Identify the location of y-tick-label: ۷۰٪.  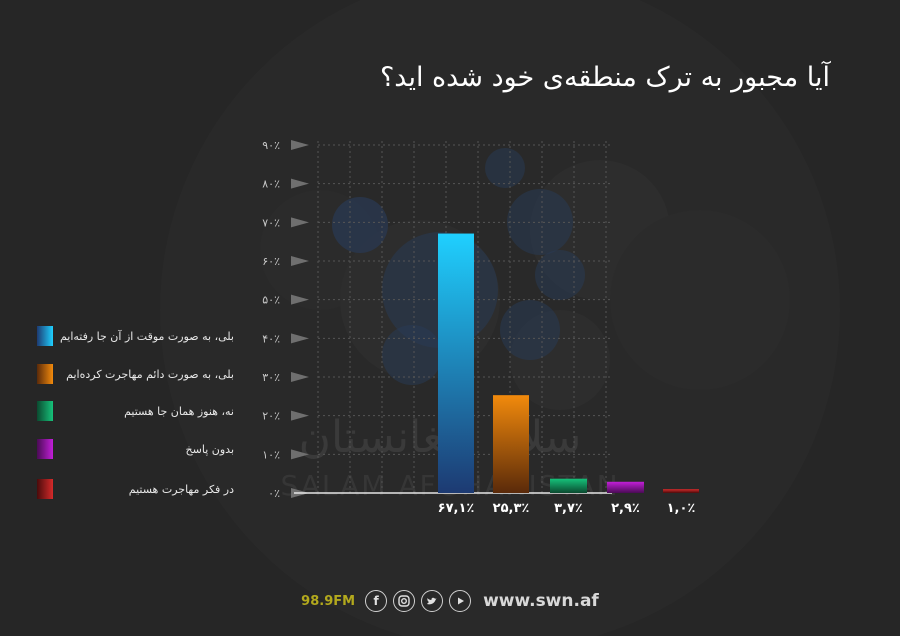
(271, 222).